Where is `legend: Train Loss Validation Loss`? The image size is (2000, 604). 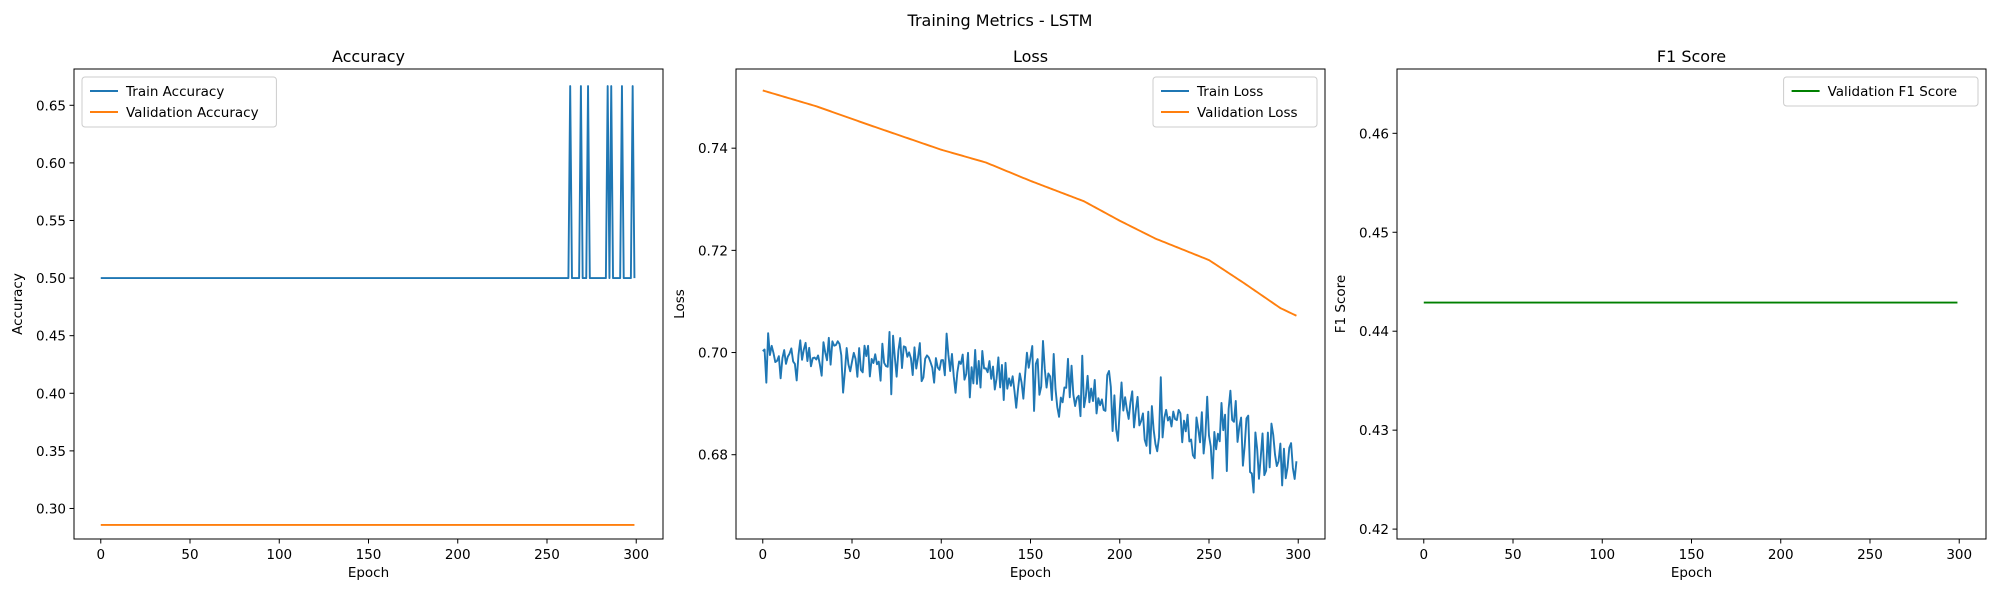
legend: Train Loss Validation Loss is located at coordinates (1235, 102).